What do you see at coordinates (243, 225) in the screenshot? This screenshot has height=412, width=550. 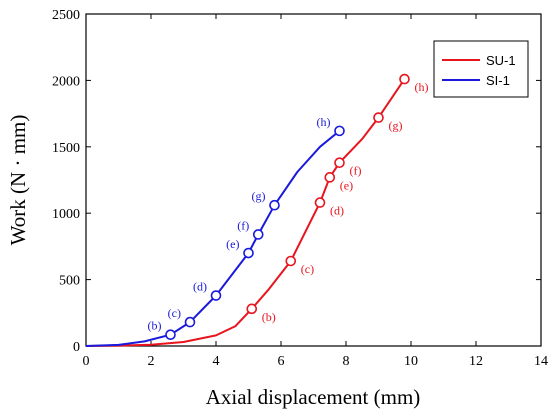 I see `point-label-si-1-f: (f)` at bounding box center [243, 225].